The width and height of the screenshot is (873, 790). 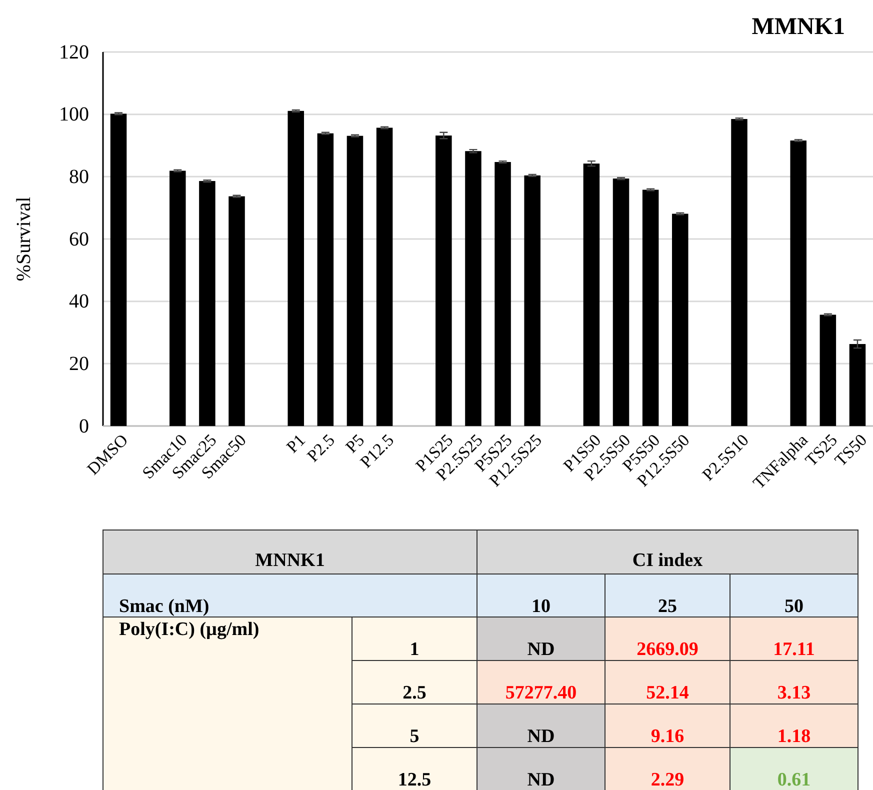 What do you see at coordinates (79, 364) in the screenshot?
I see `y-tick-label: 20` at bounding box center [79, 364].